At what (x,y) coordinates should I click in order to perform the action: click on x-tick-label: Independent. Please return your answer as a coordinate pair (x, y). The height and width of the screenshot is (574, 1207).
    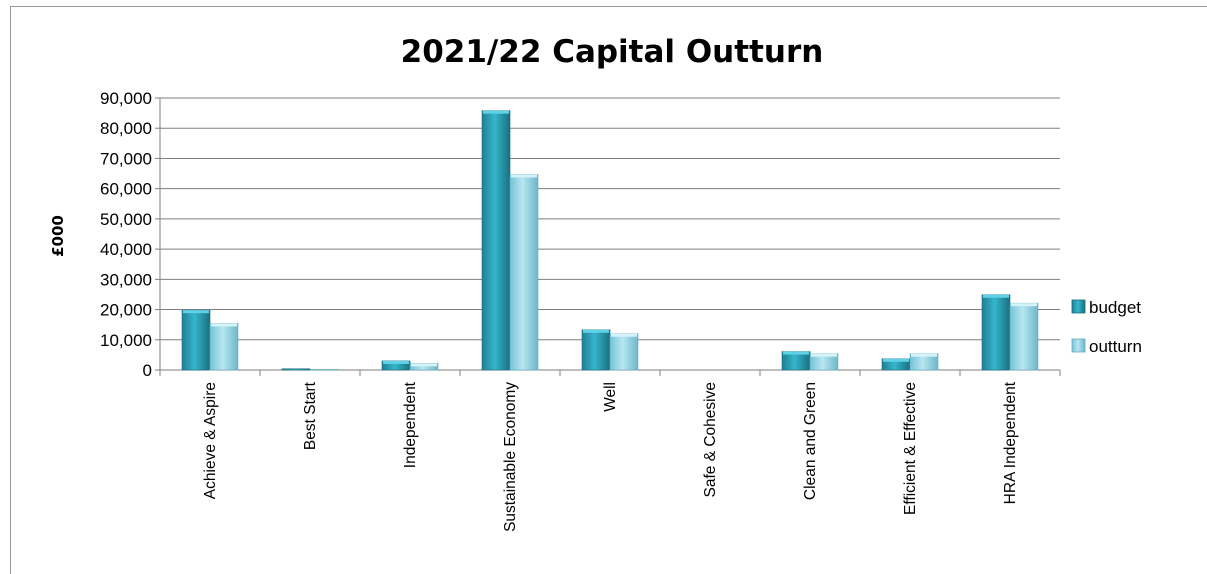
    Looking at the image, I should click on (410, 424).